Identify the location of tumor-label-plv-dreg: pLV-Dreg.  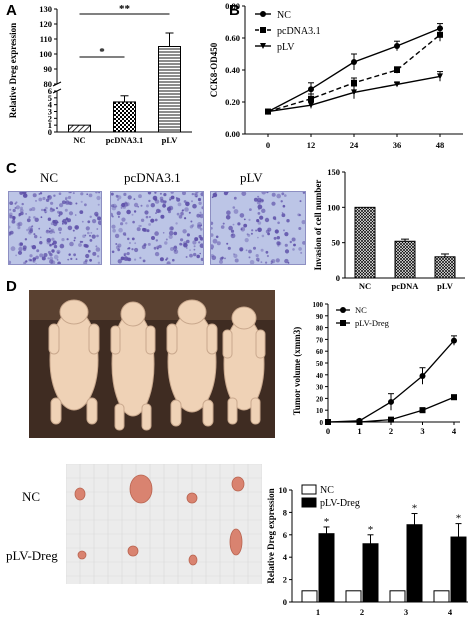
(32, 555).